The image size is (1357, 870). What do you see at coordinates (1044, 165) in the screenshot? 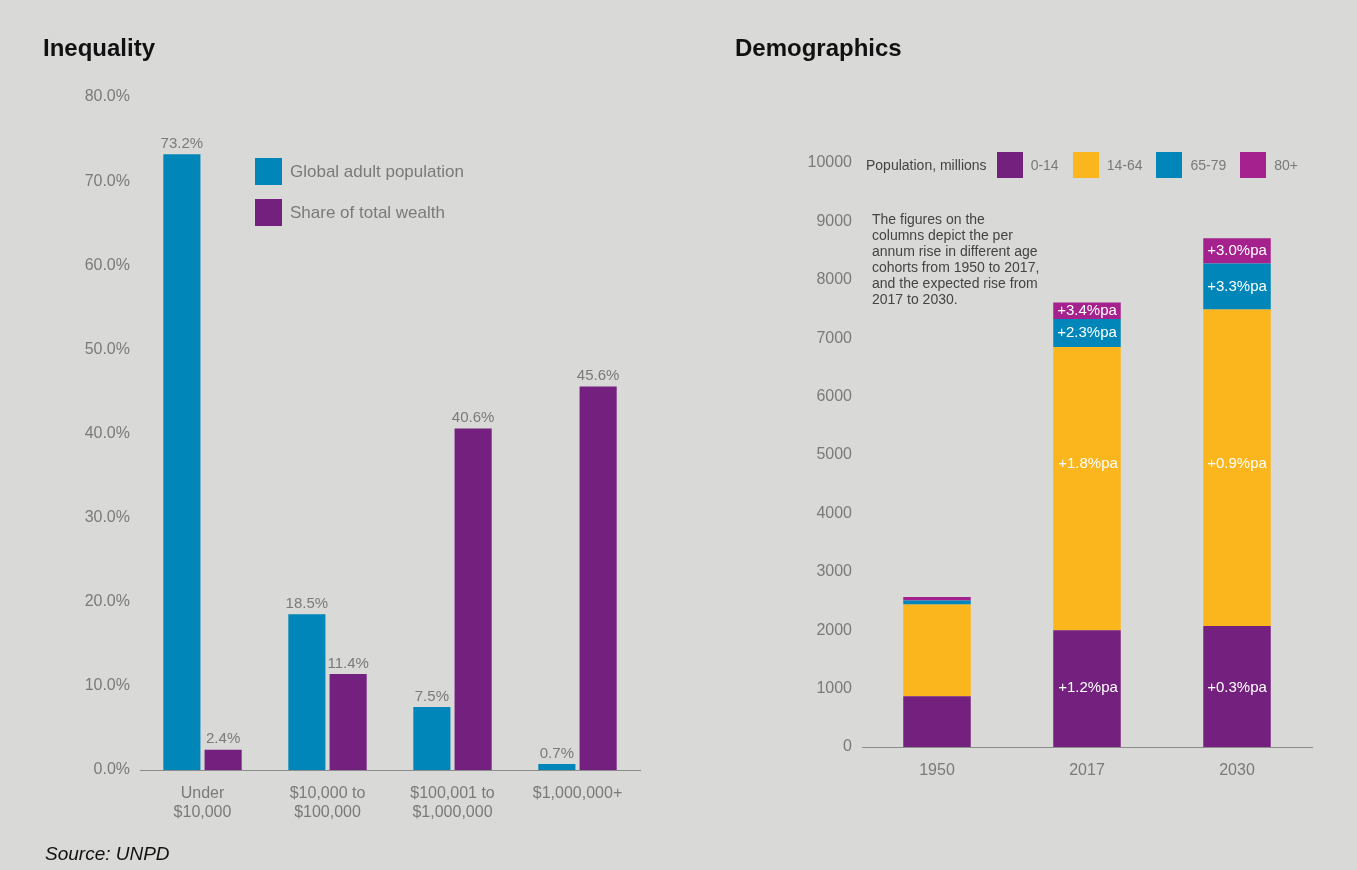
I see `legend-label: 0-14` at bounding box center [1044, 165].